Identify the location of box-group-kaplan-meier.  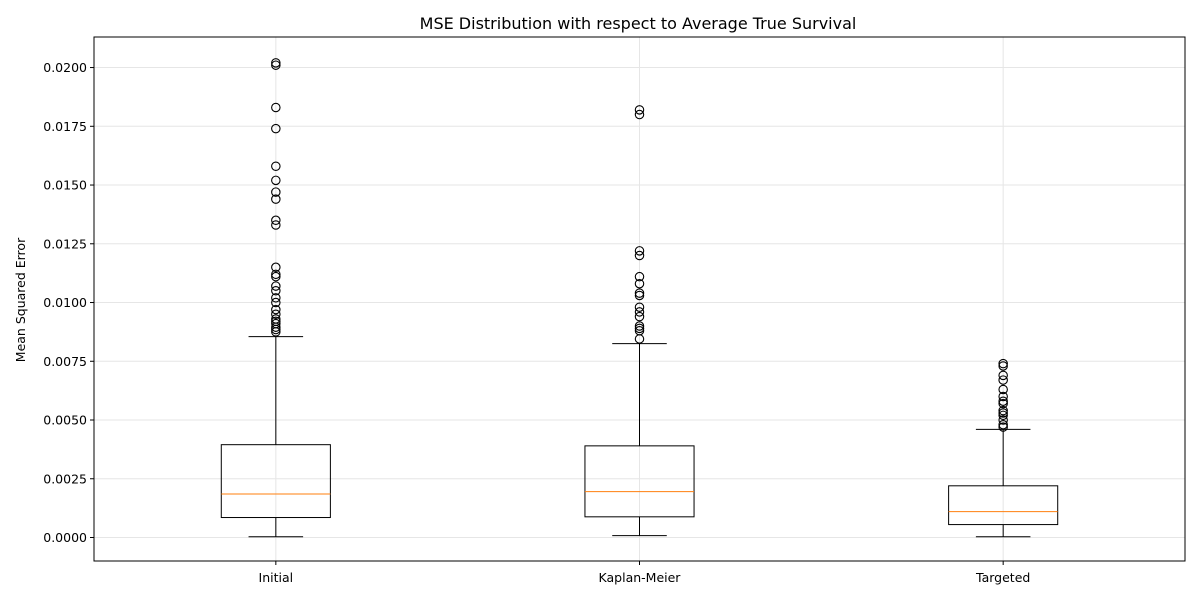
(639, 321).